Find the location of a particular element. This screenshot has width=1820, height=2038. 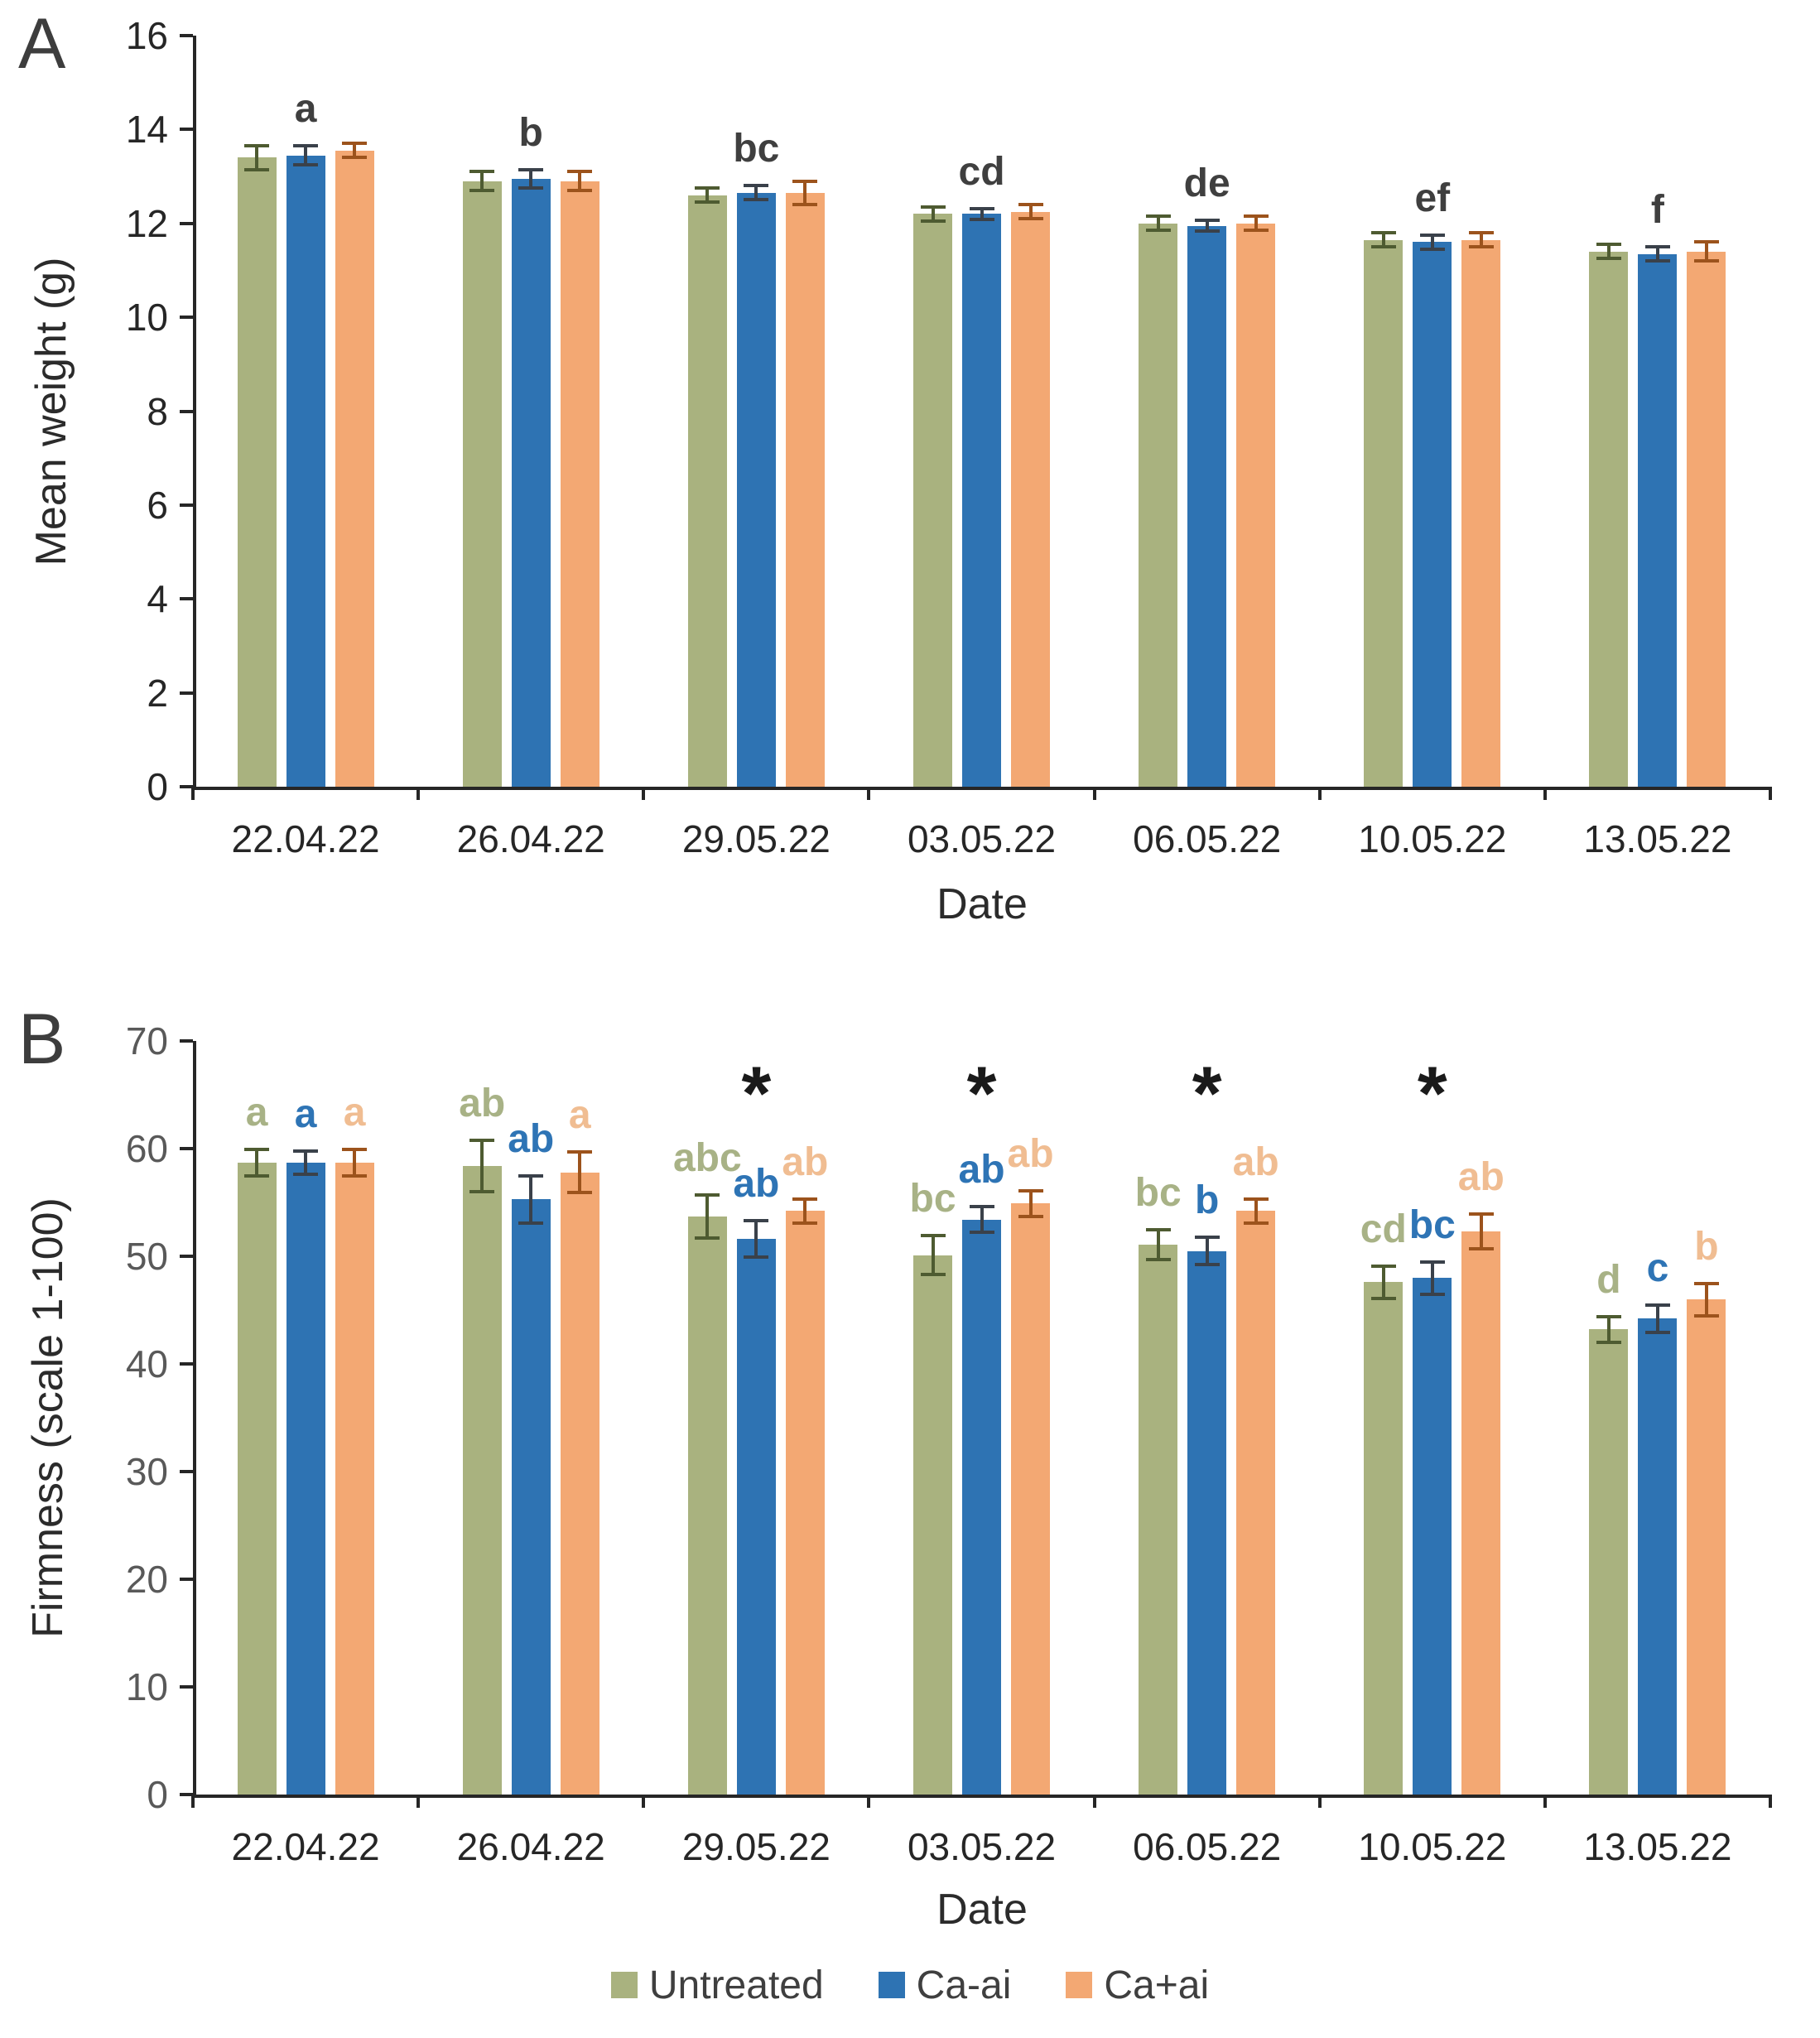

panel-a-label: A is located at coordinates (42, 44).